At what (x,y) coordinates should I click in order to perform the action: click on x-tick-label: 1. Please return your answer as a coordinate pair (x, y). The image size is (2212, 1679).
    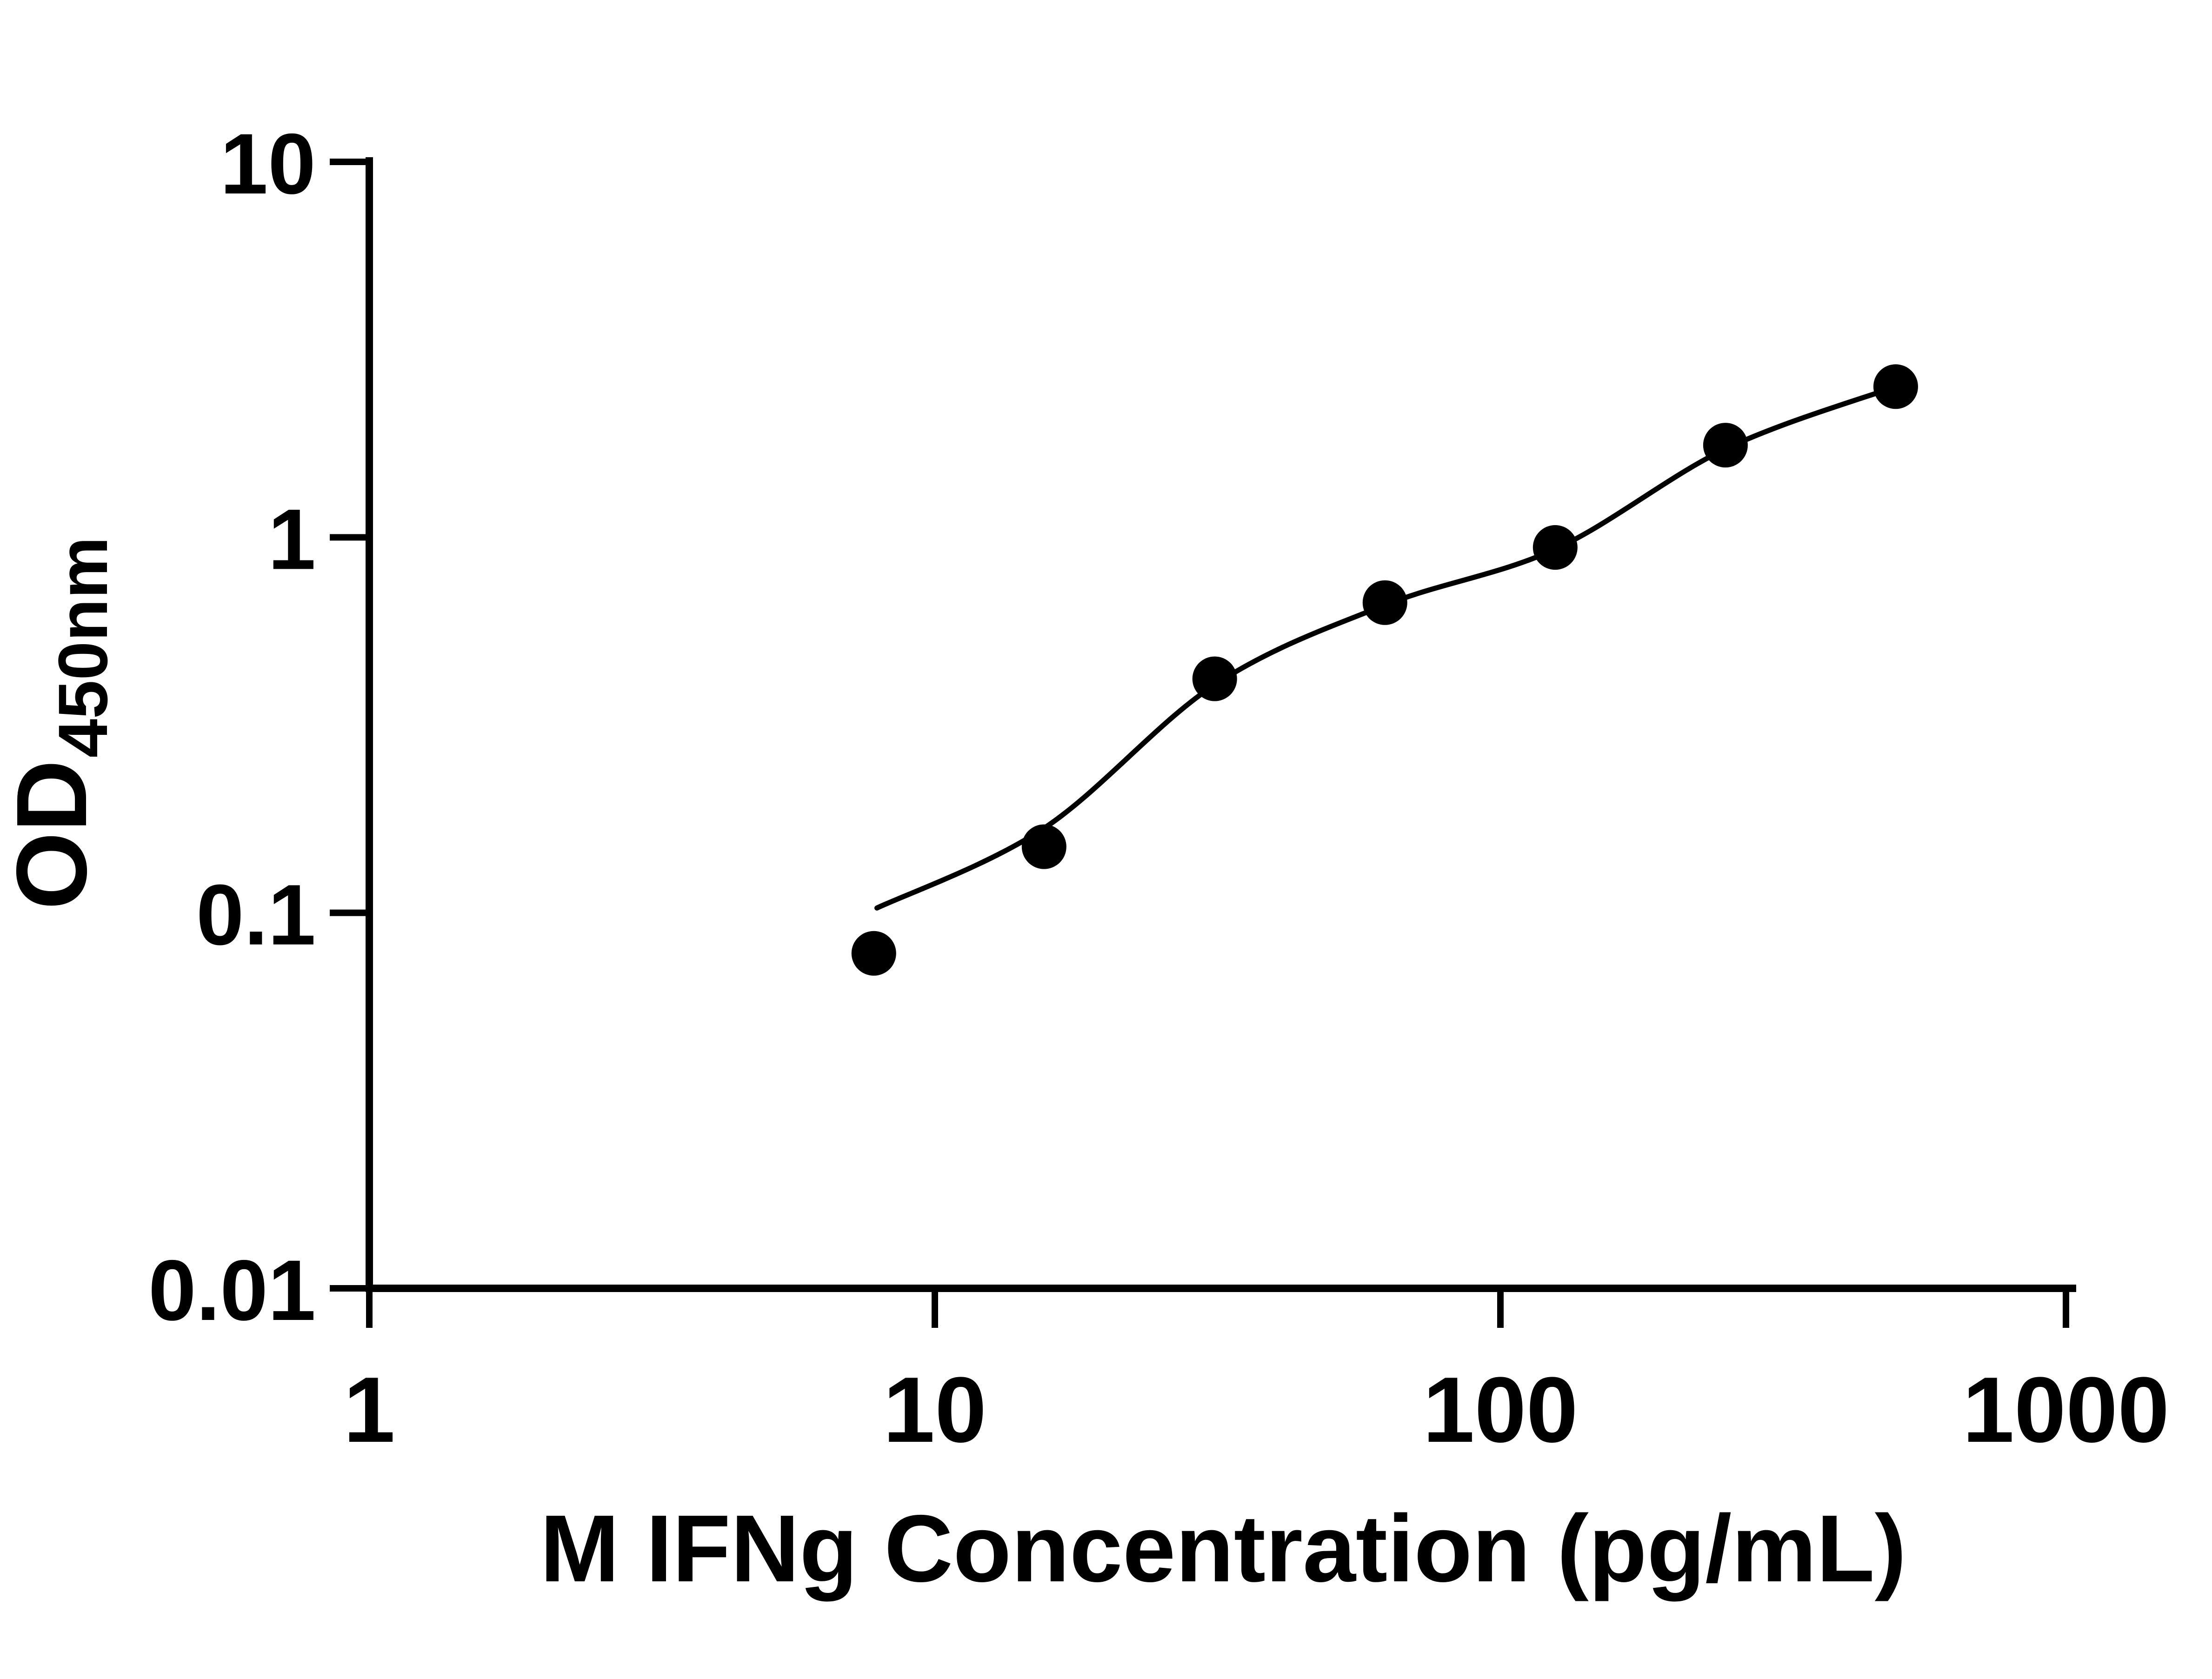
    Looking at the image, I should click on (369, 1410).